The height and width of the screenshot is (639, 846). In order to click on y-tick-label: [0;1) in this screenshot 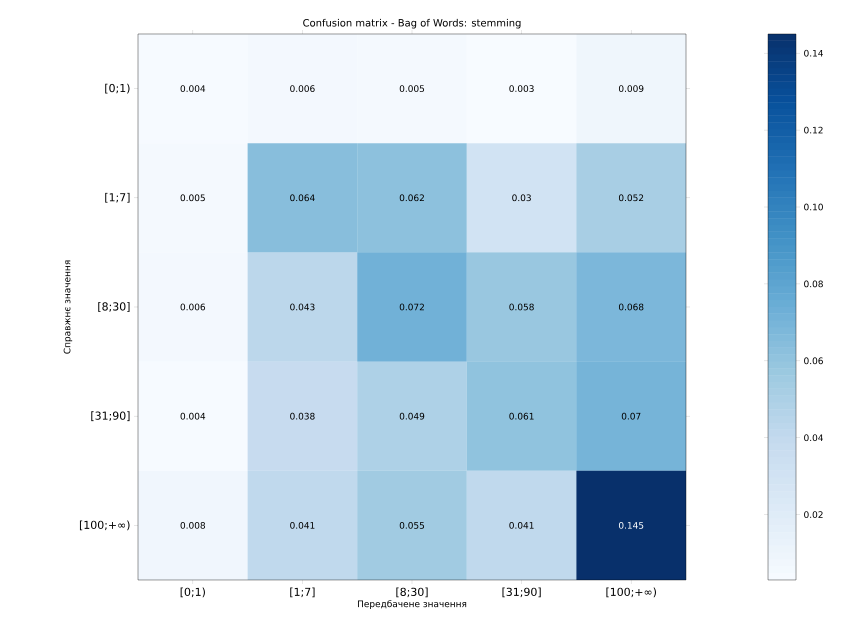, I will do `click(117, 89)`.